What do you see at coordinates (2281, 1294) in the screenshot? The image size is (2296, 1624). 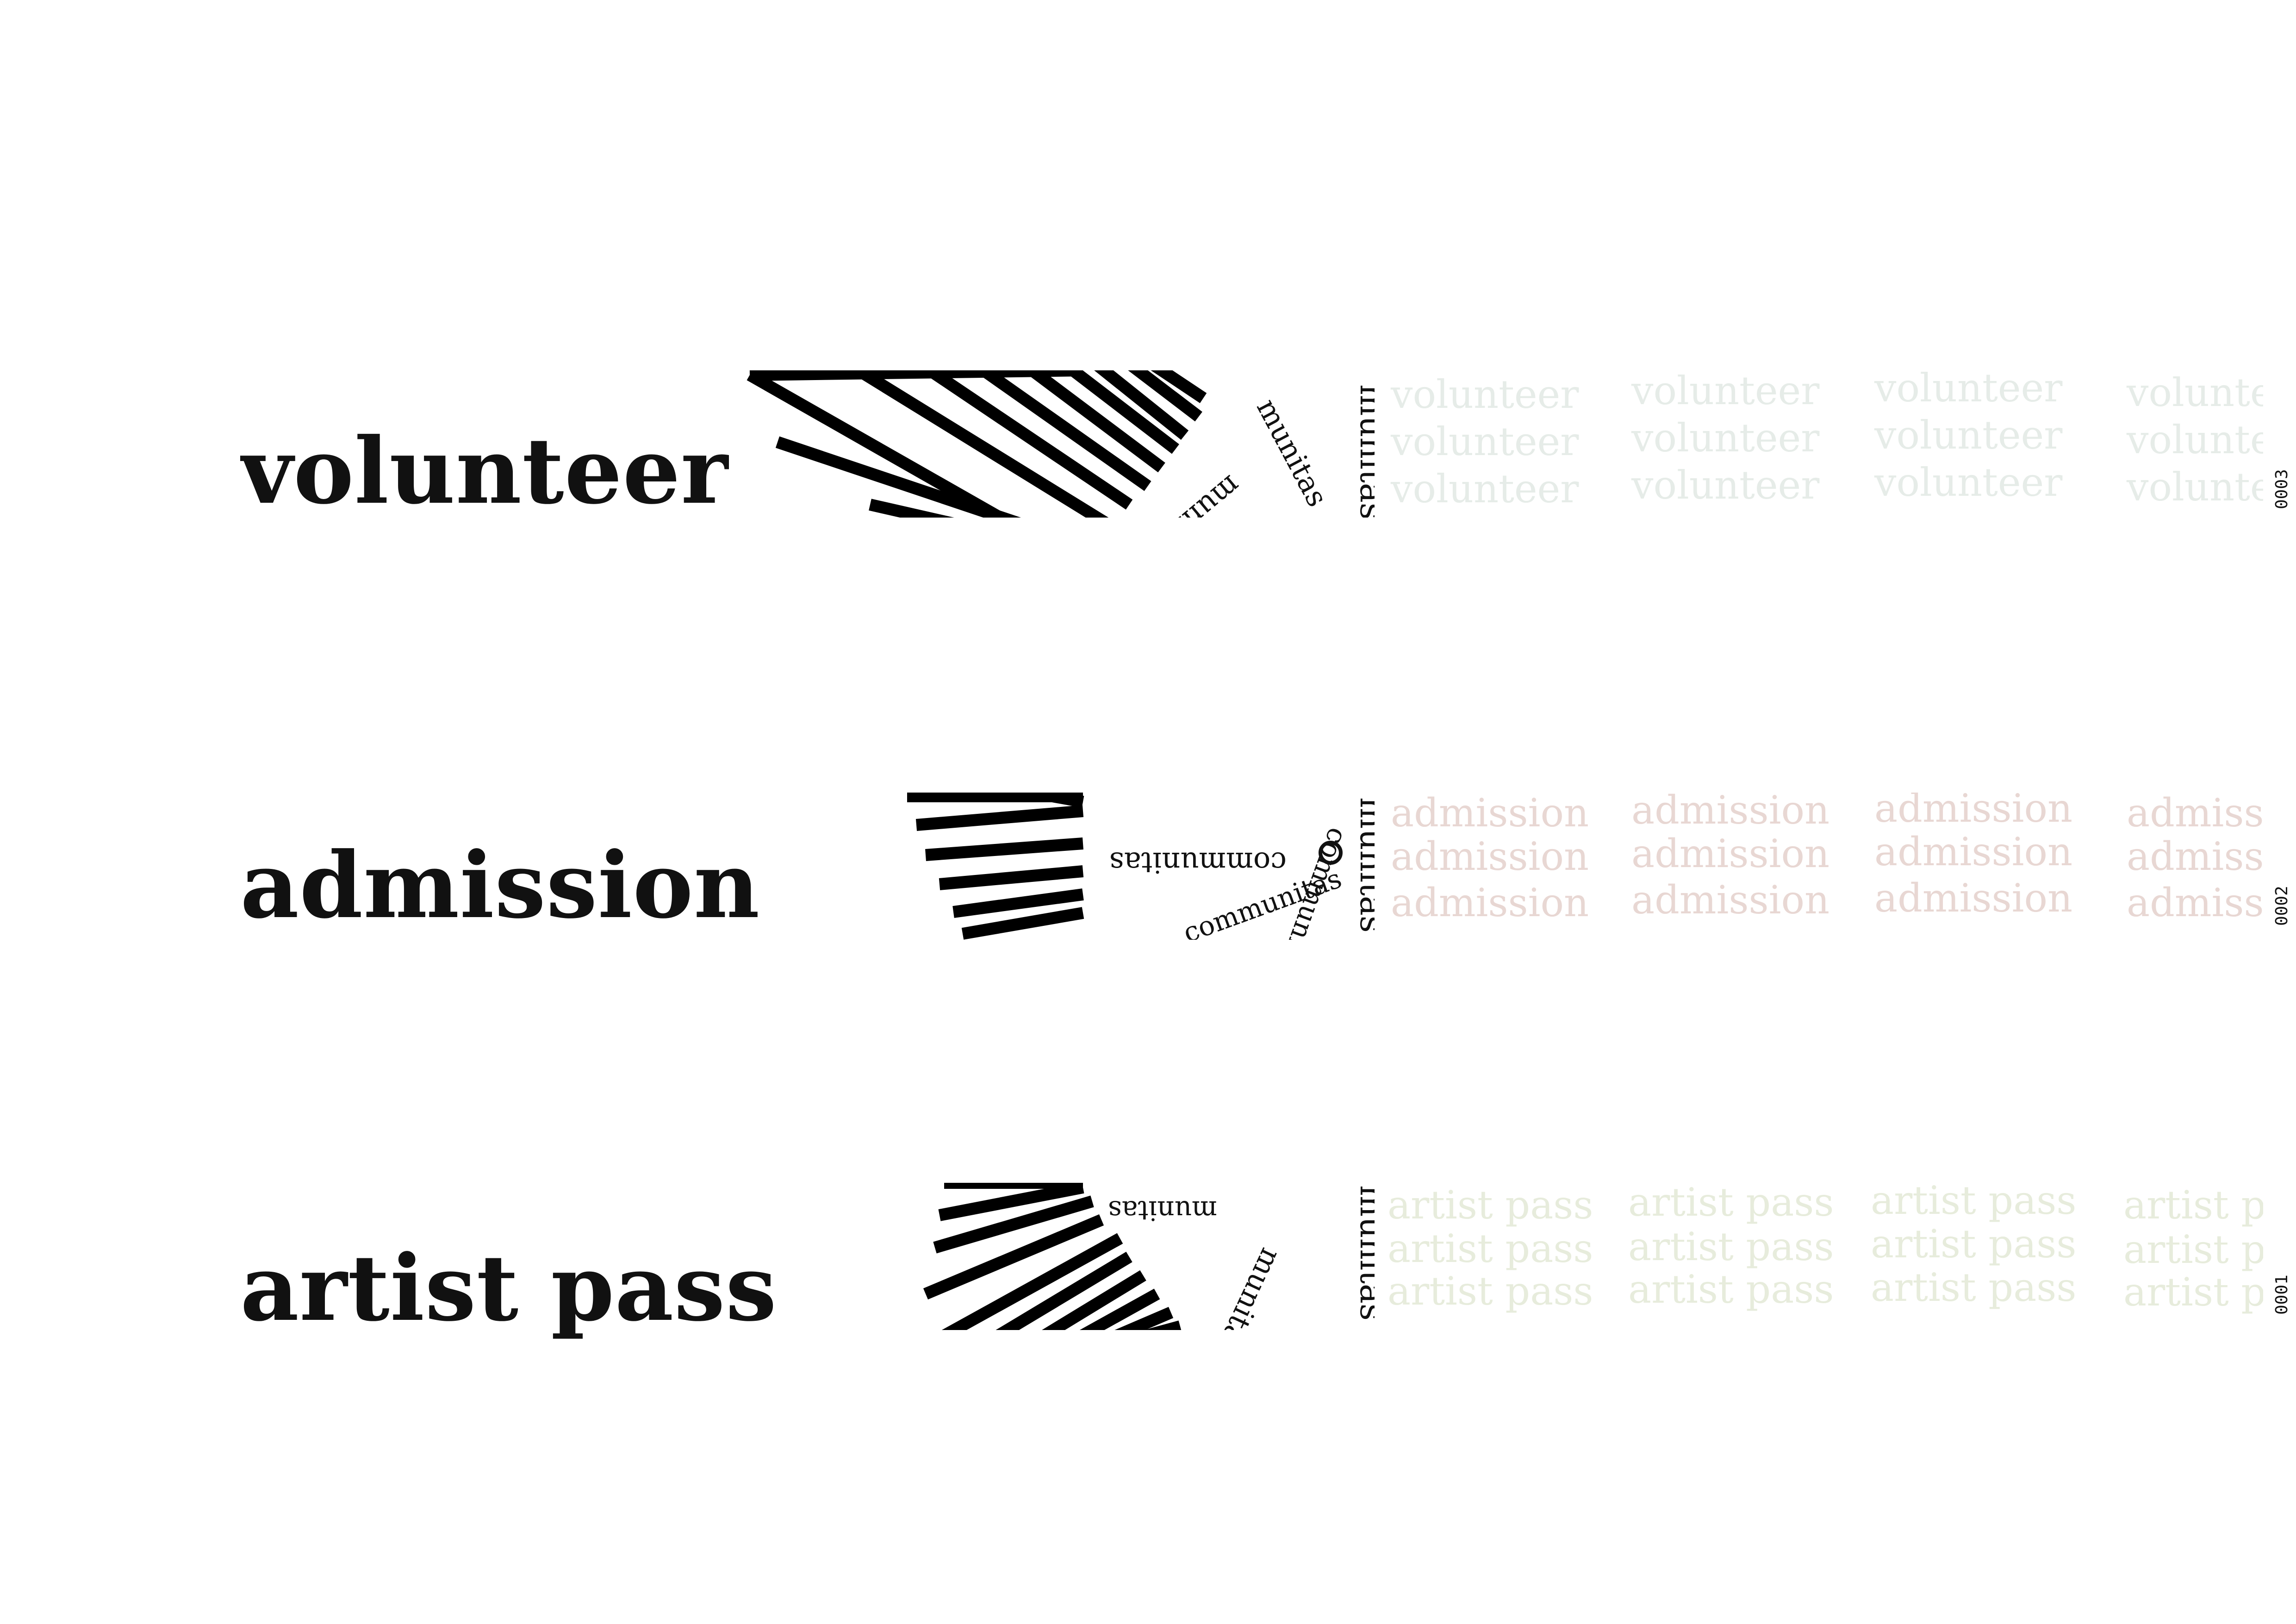 I see `serial-number-text: 0001` at bounding box center [2281, 1294].